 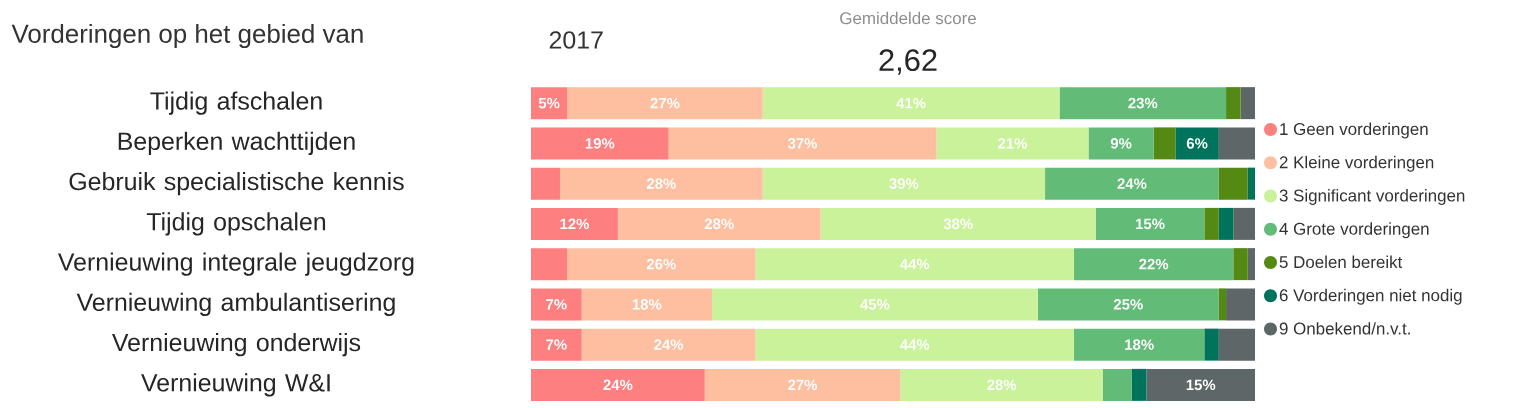 I want to click on text: Gemiddelde score, so click(x=908, y=18).